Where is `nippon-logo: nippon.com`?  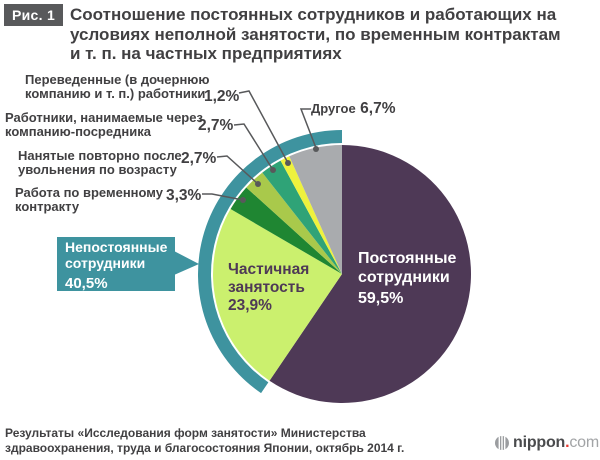
nippon-logo: nippon.com is located at coordinates (546, 443).